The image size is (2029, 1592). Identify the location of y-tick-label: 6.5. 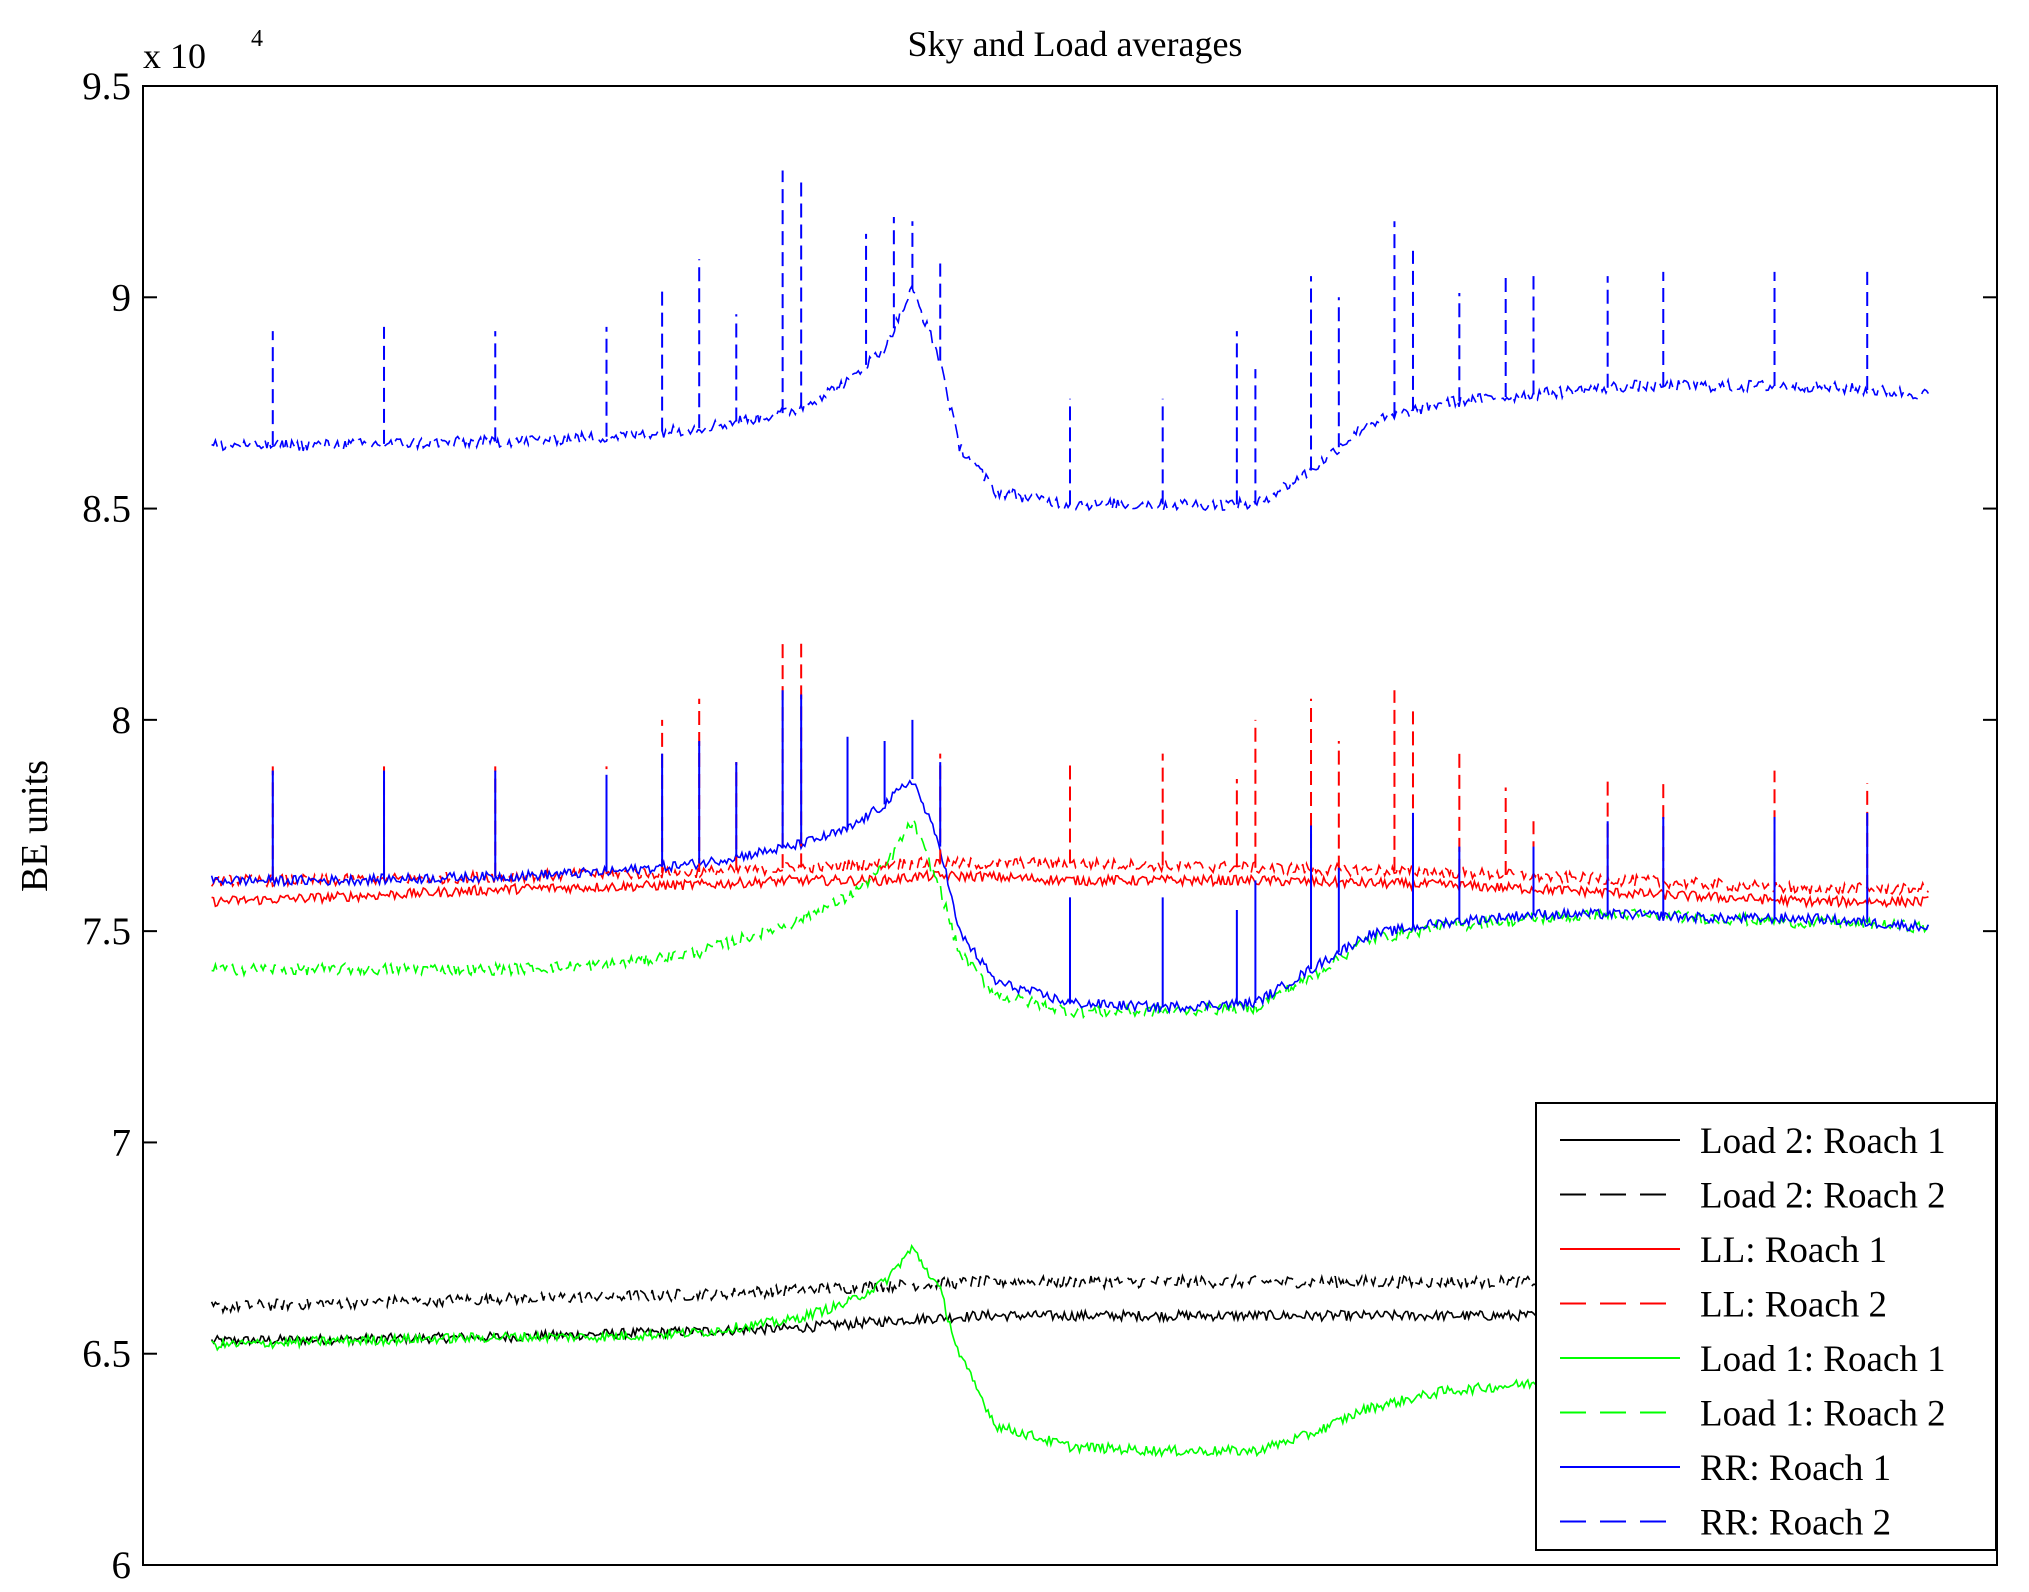
(106, 1354).